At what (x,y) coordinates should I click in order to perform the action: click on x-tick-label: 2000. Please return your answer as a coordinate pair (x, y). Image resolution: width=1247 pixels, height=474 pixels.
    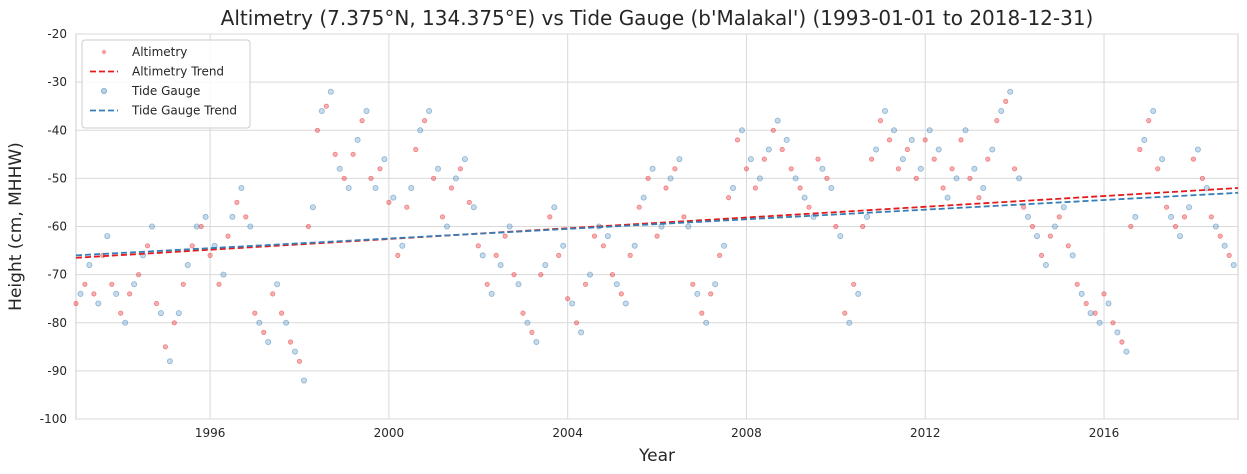
    Looking at the image, I should click on (389, 433).